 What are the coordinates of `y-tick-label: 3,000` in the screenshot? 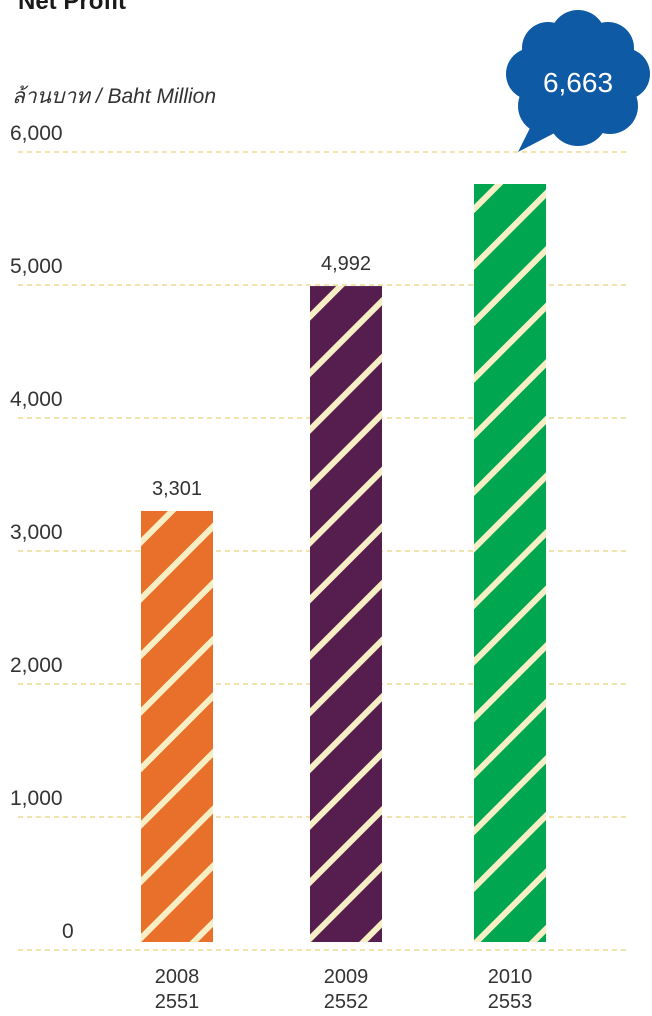 It's located at (36, 532).